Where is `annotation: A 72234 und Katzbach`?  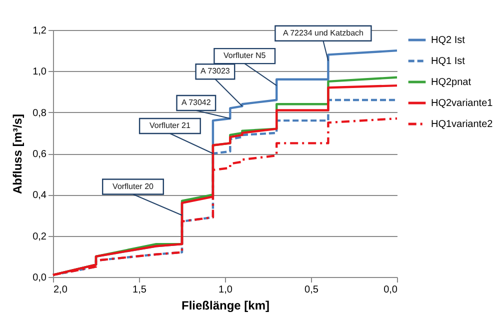
annotation: A 72234 und Katzbach is located at coordinates (323, 33).